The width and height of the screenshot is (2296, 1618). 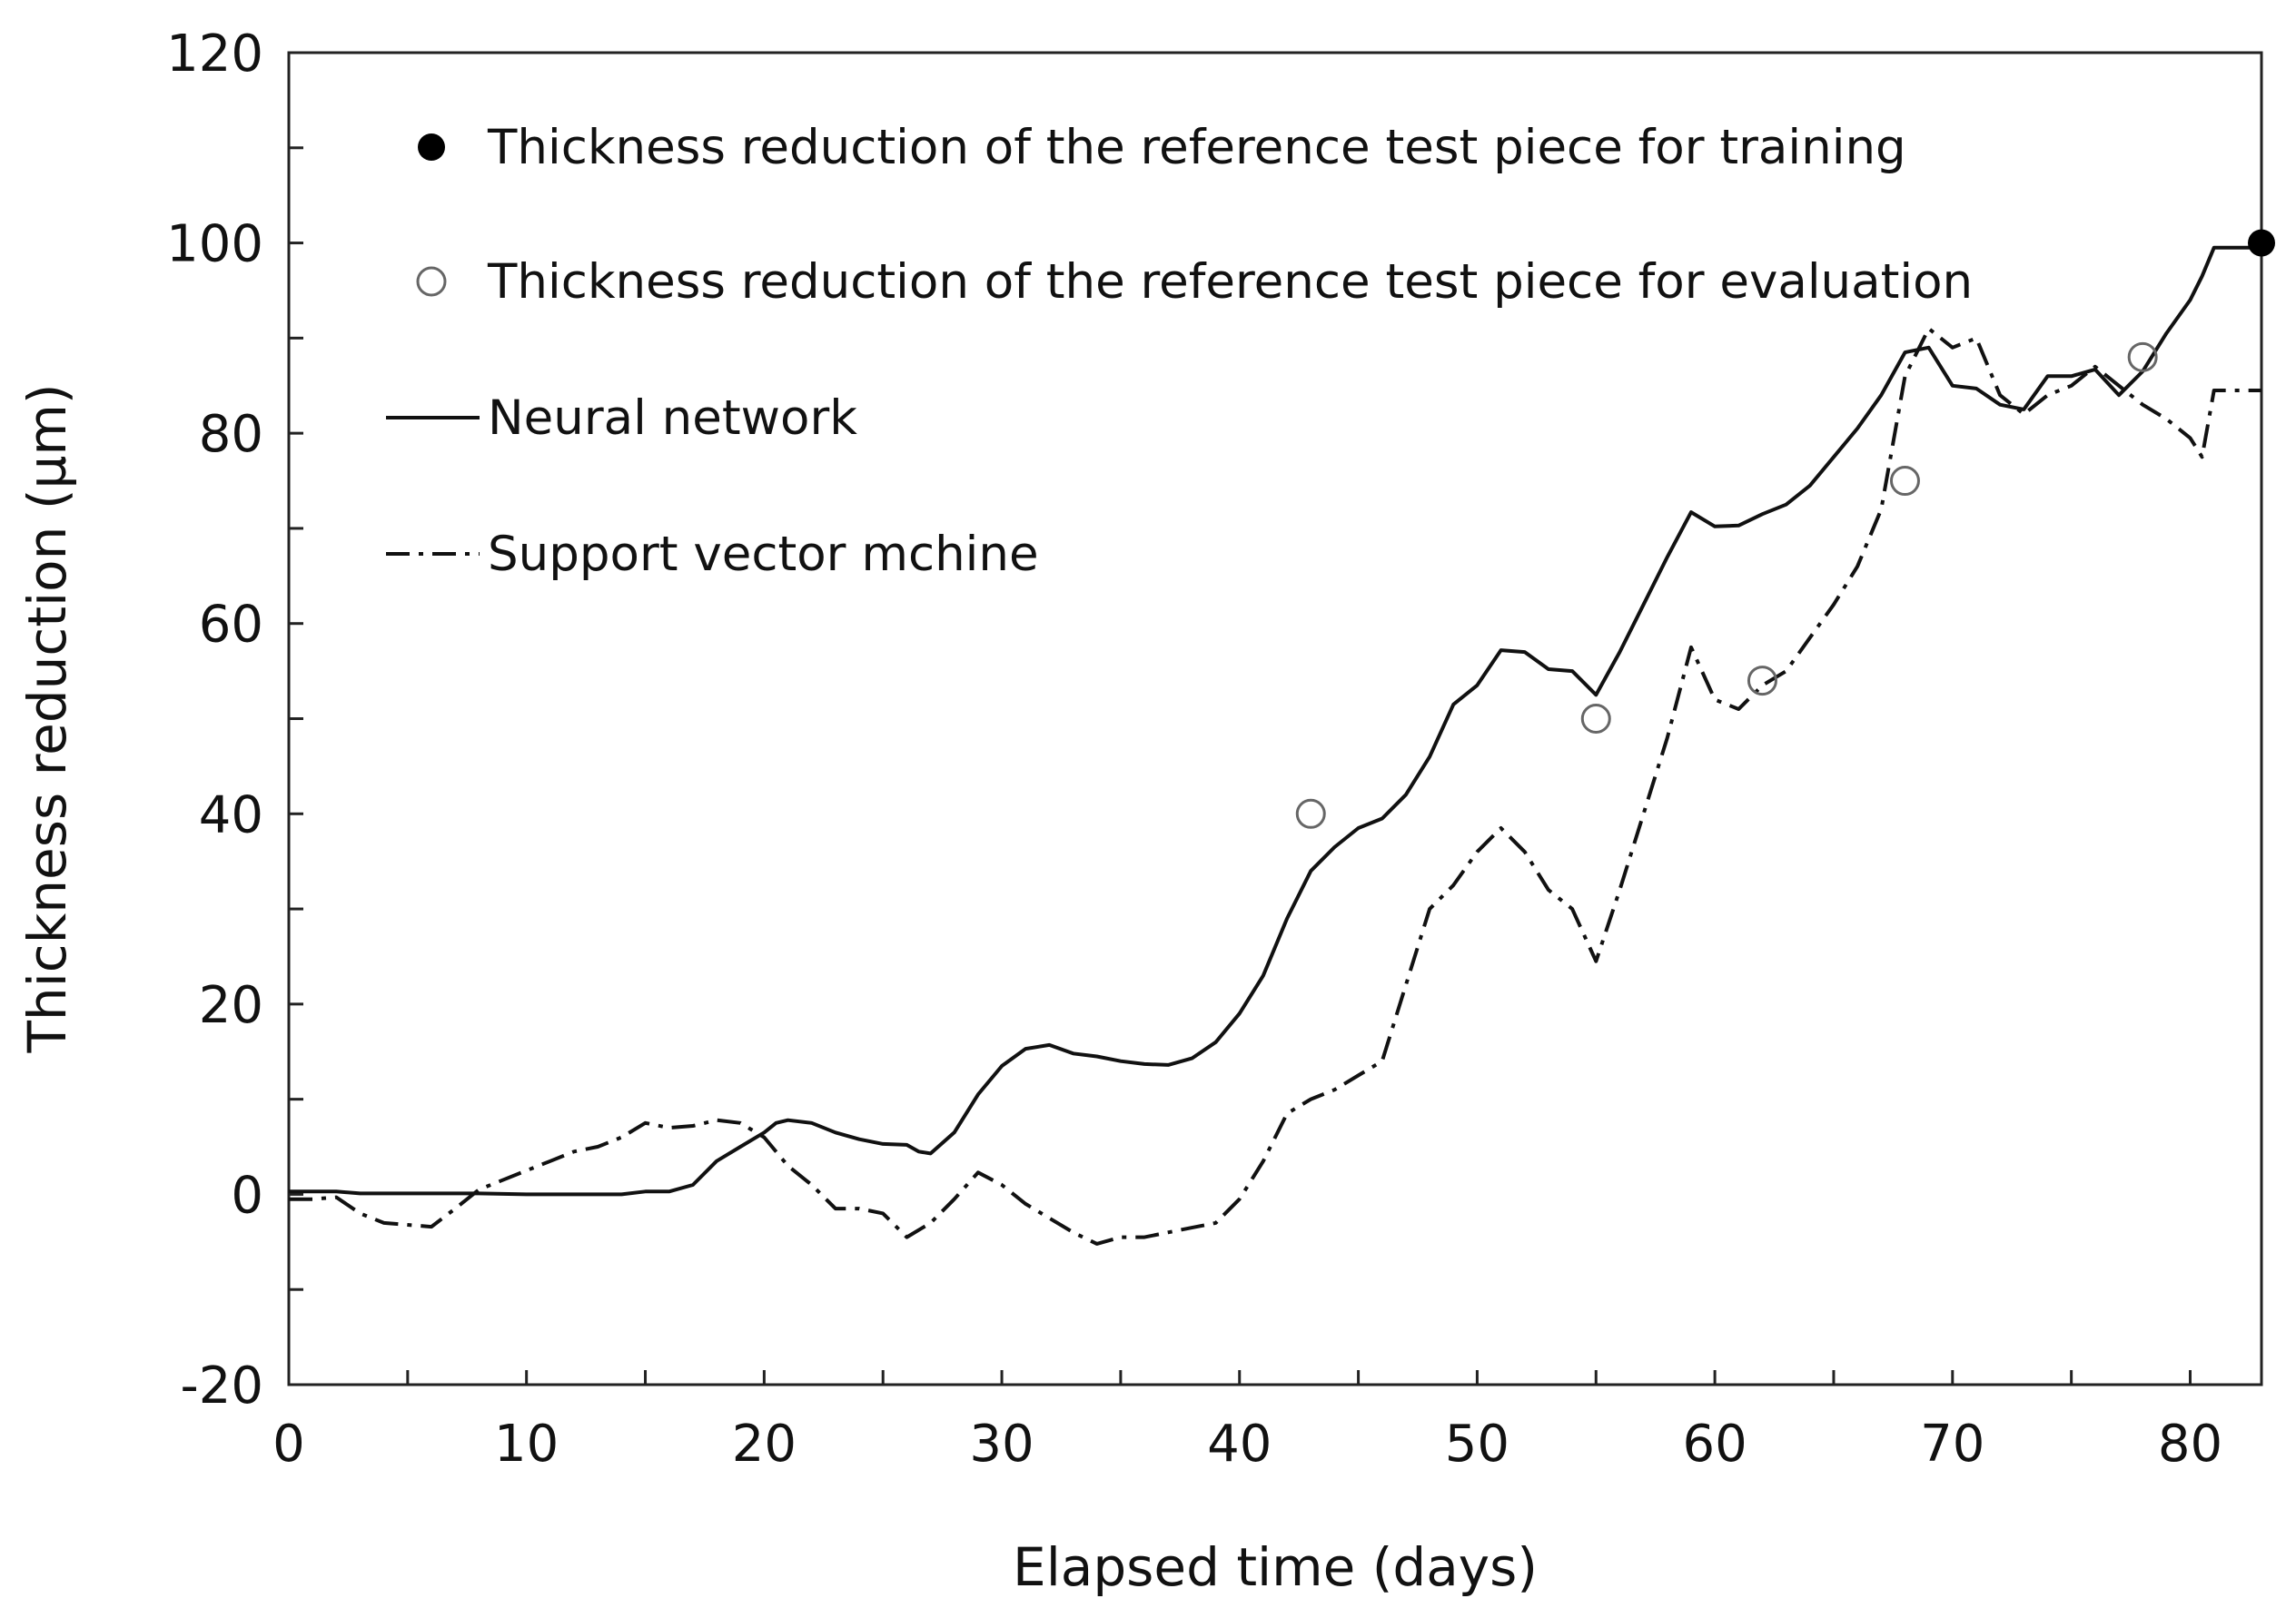 I want to click on training-point, so click(x=2261, y=243).